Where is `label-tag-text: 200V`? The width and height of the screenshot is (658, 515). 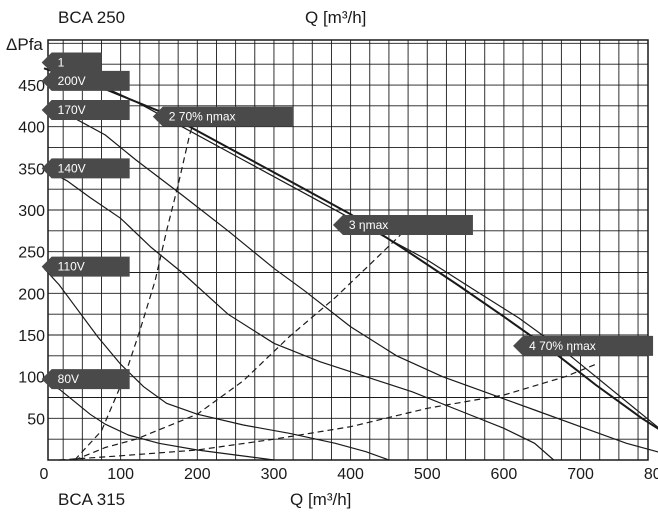
label-tag-text: 200V is located at coordinates (72, 81).